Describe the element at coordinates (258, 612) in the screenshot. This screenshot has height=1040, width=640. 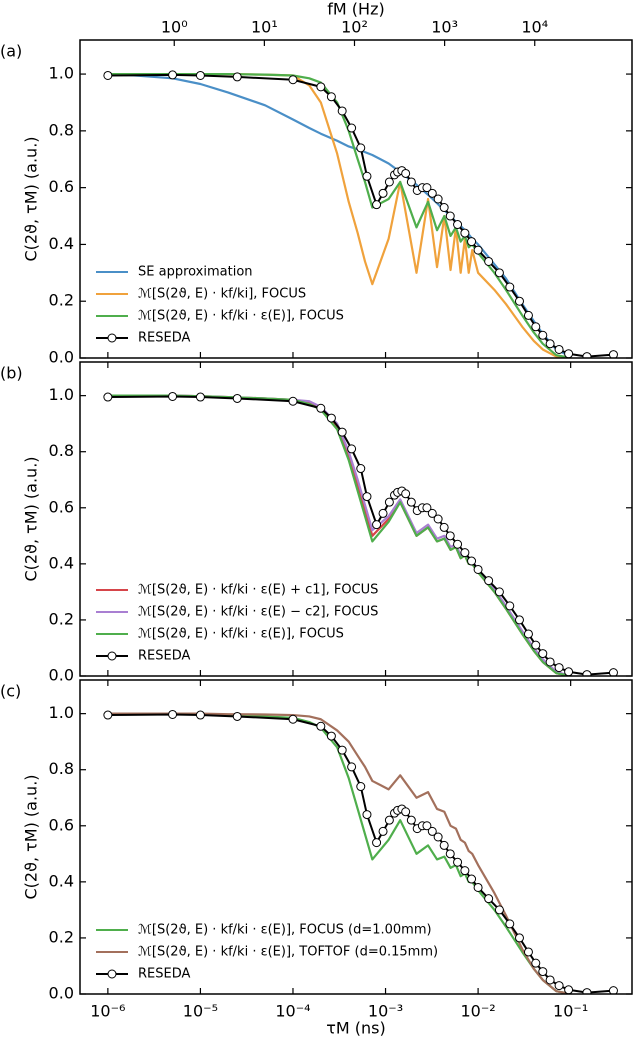
I see `legend-label: ℳ[S(2ϑ, E) · kf/ki · ε(E) − c2], FOCUS` at that location.